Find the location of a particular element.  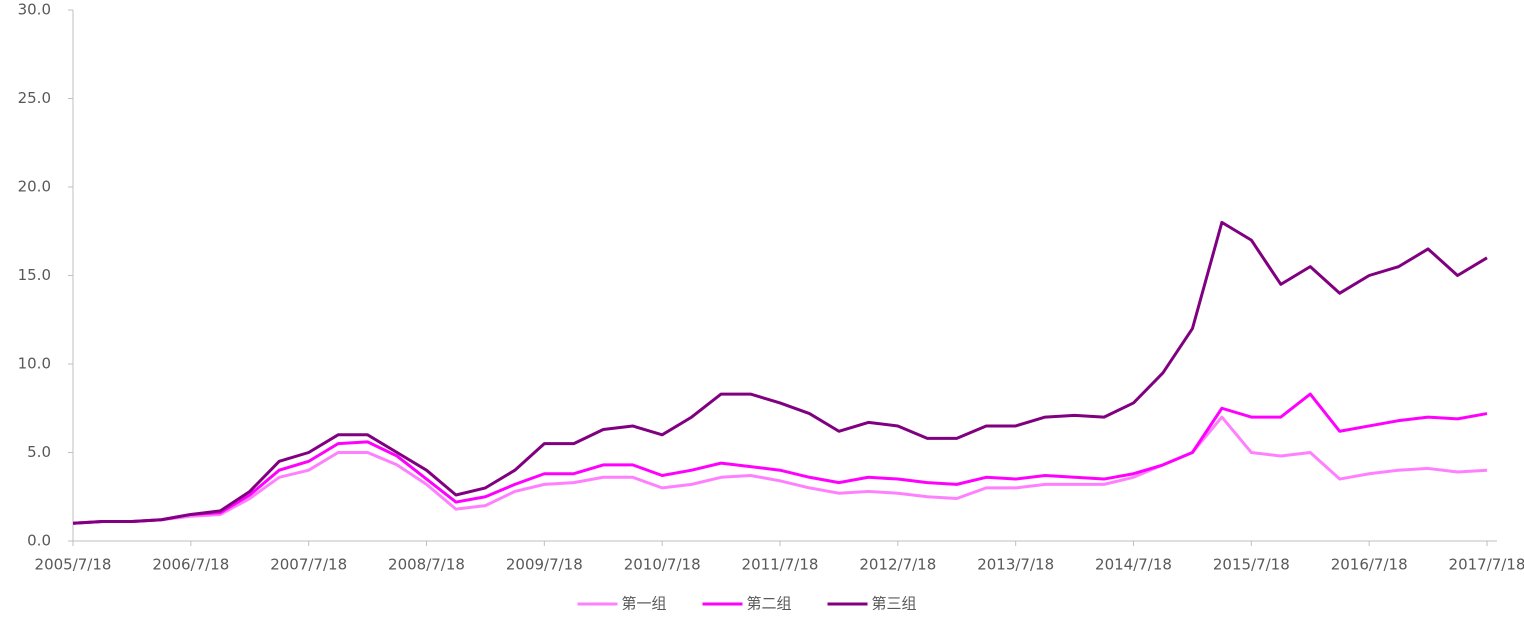

y-tick-label: 15.0 is located at coordinates (34, 275).